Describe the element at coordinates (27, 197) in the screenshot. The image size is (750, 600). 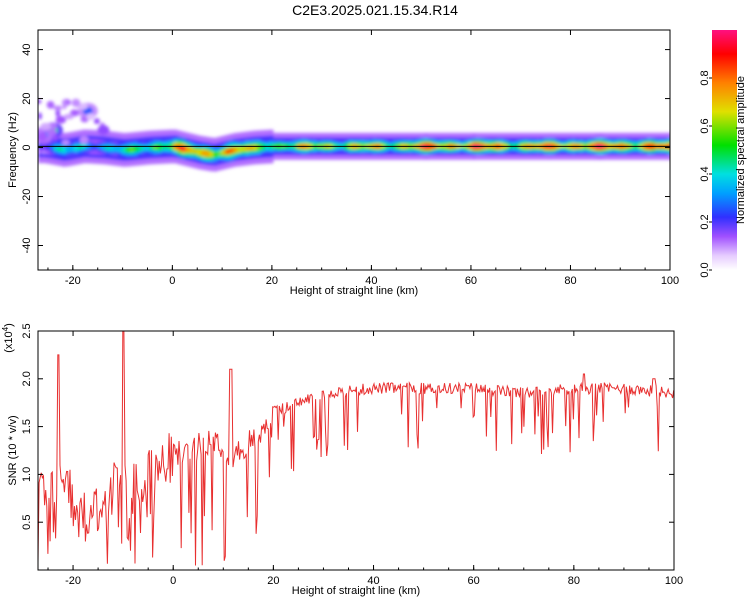
I see `spectrogram-ytick-label: -20` at that location.